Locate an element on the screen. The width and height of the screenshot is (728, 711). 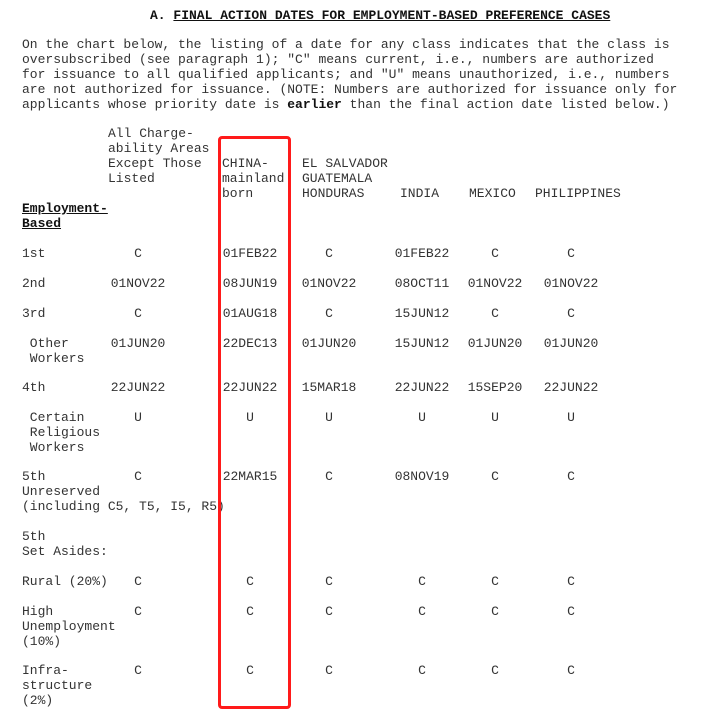
table-cell-china-mainland: 08JUN19 is located at coordinates (250, 283).